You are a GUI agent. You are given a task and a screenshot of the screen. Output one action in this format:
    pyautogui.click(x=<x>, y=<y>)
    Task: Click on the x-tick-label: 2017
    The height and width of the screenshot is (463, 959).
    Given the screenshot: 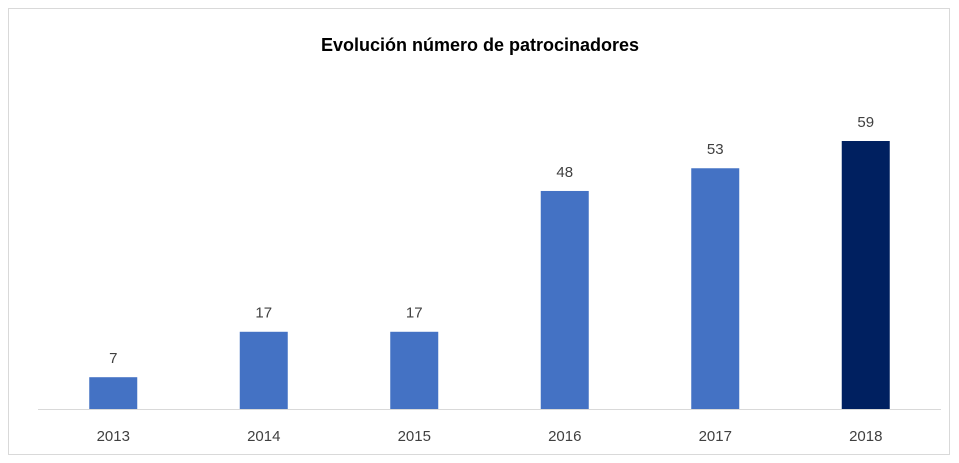 What is the action you would take?
    pyautogui.click(x=715, y=436)
    